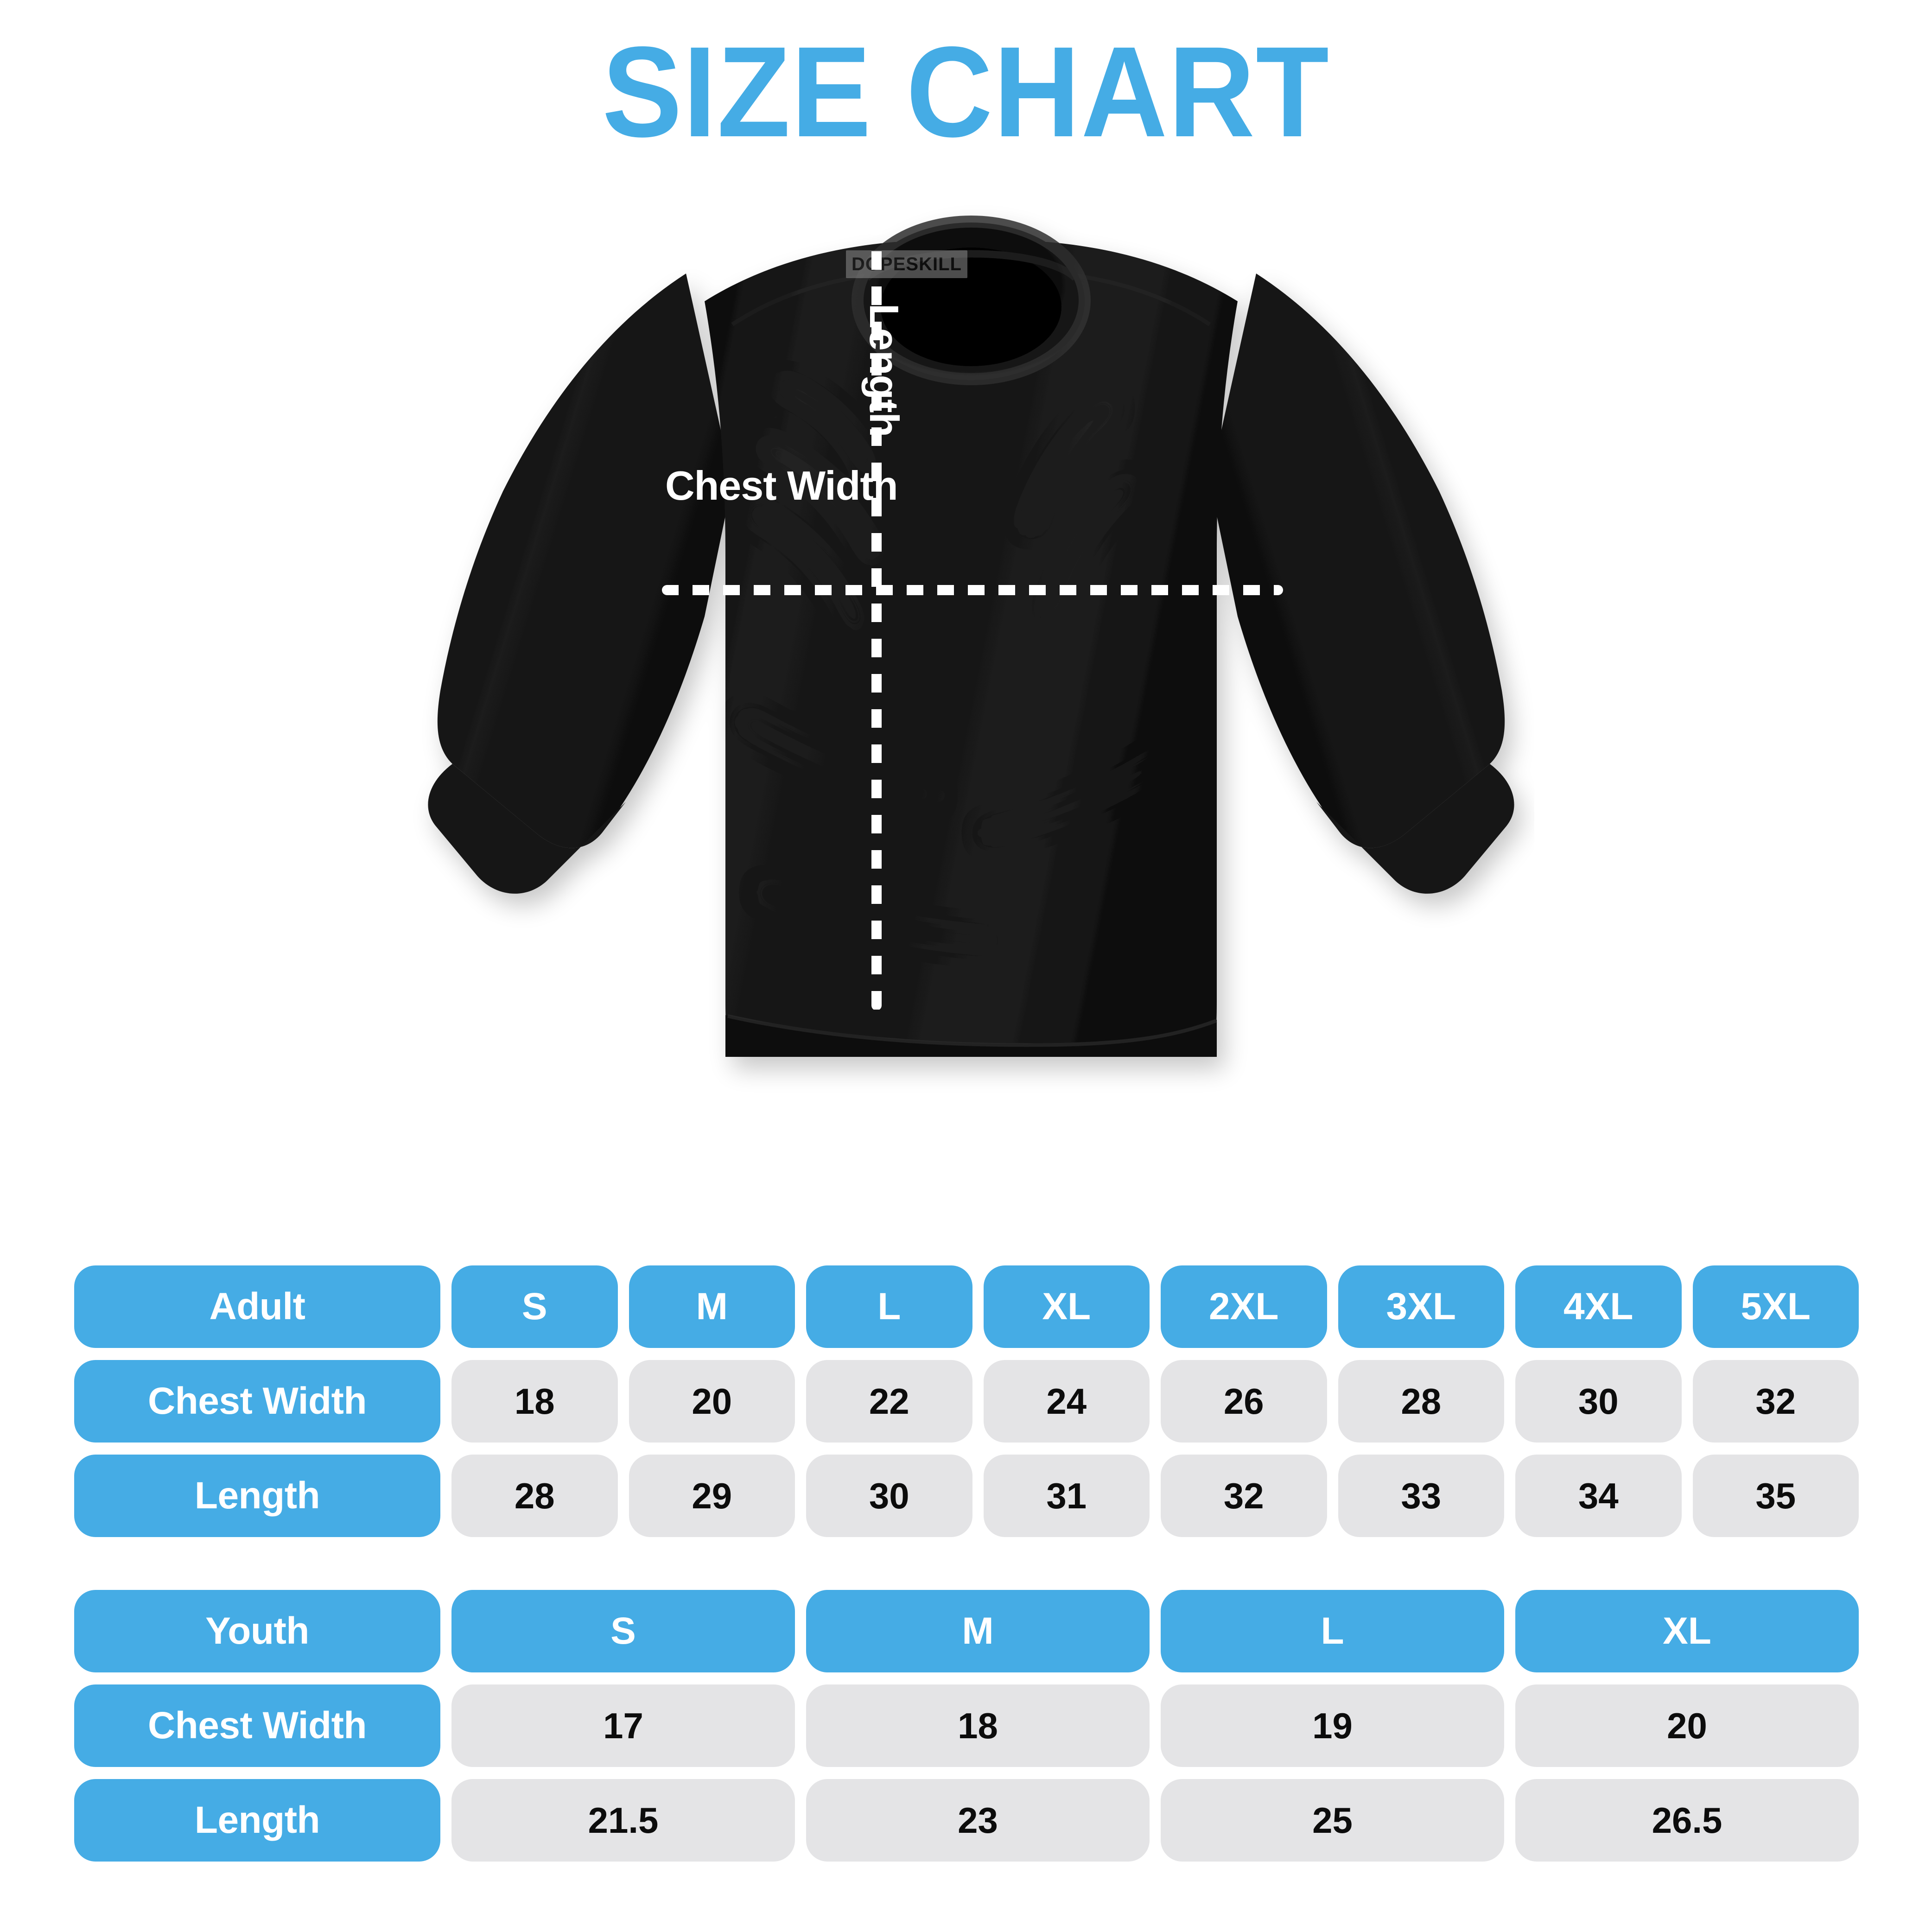 The height and width of the screenshot is (1932, 1932). What do you see at coordinates (1687, 1725) in the screenshot?
I see `youth-chest-width-xl: 20` at bounding box center [1687, 1725].